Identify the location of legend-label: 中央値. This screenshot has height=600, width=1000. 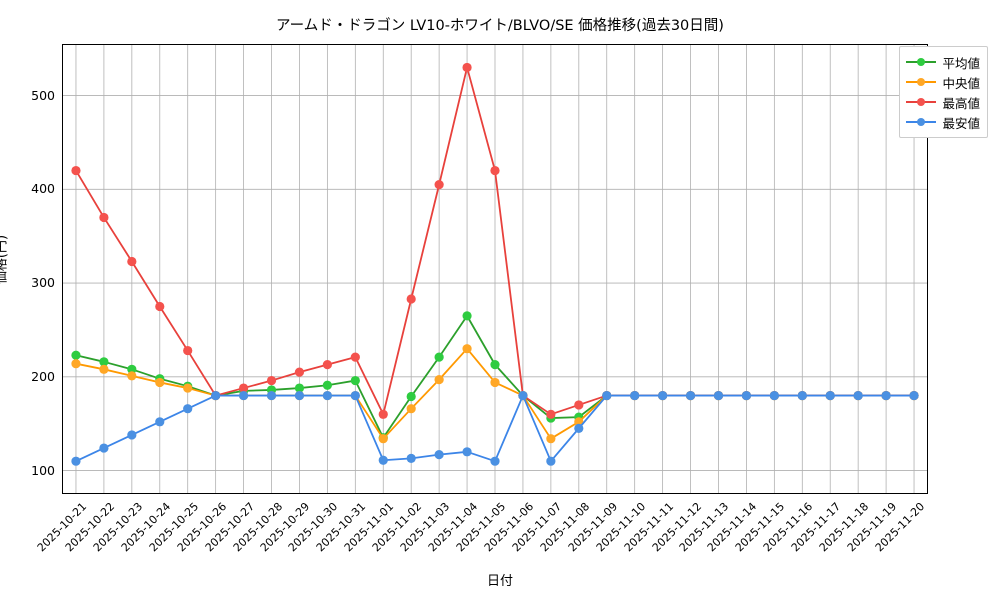
(961, 83).